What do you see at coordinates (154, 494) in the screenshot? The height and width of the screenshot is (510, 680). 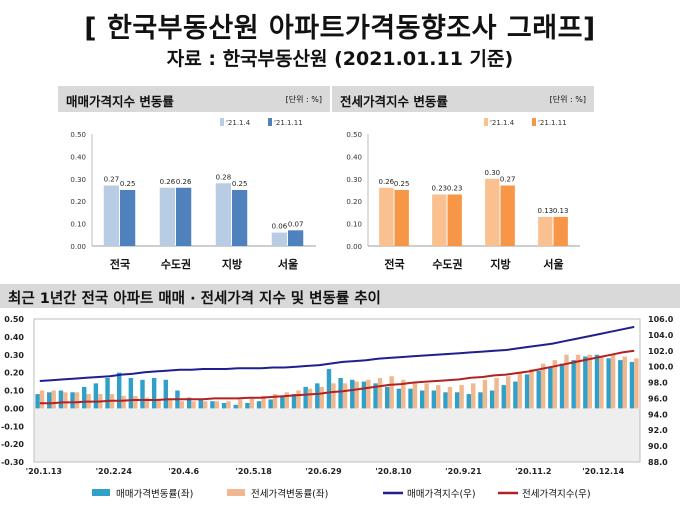 I see `legend-label: 매매가격변동률(좌)` at bounding box center [154, 494].